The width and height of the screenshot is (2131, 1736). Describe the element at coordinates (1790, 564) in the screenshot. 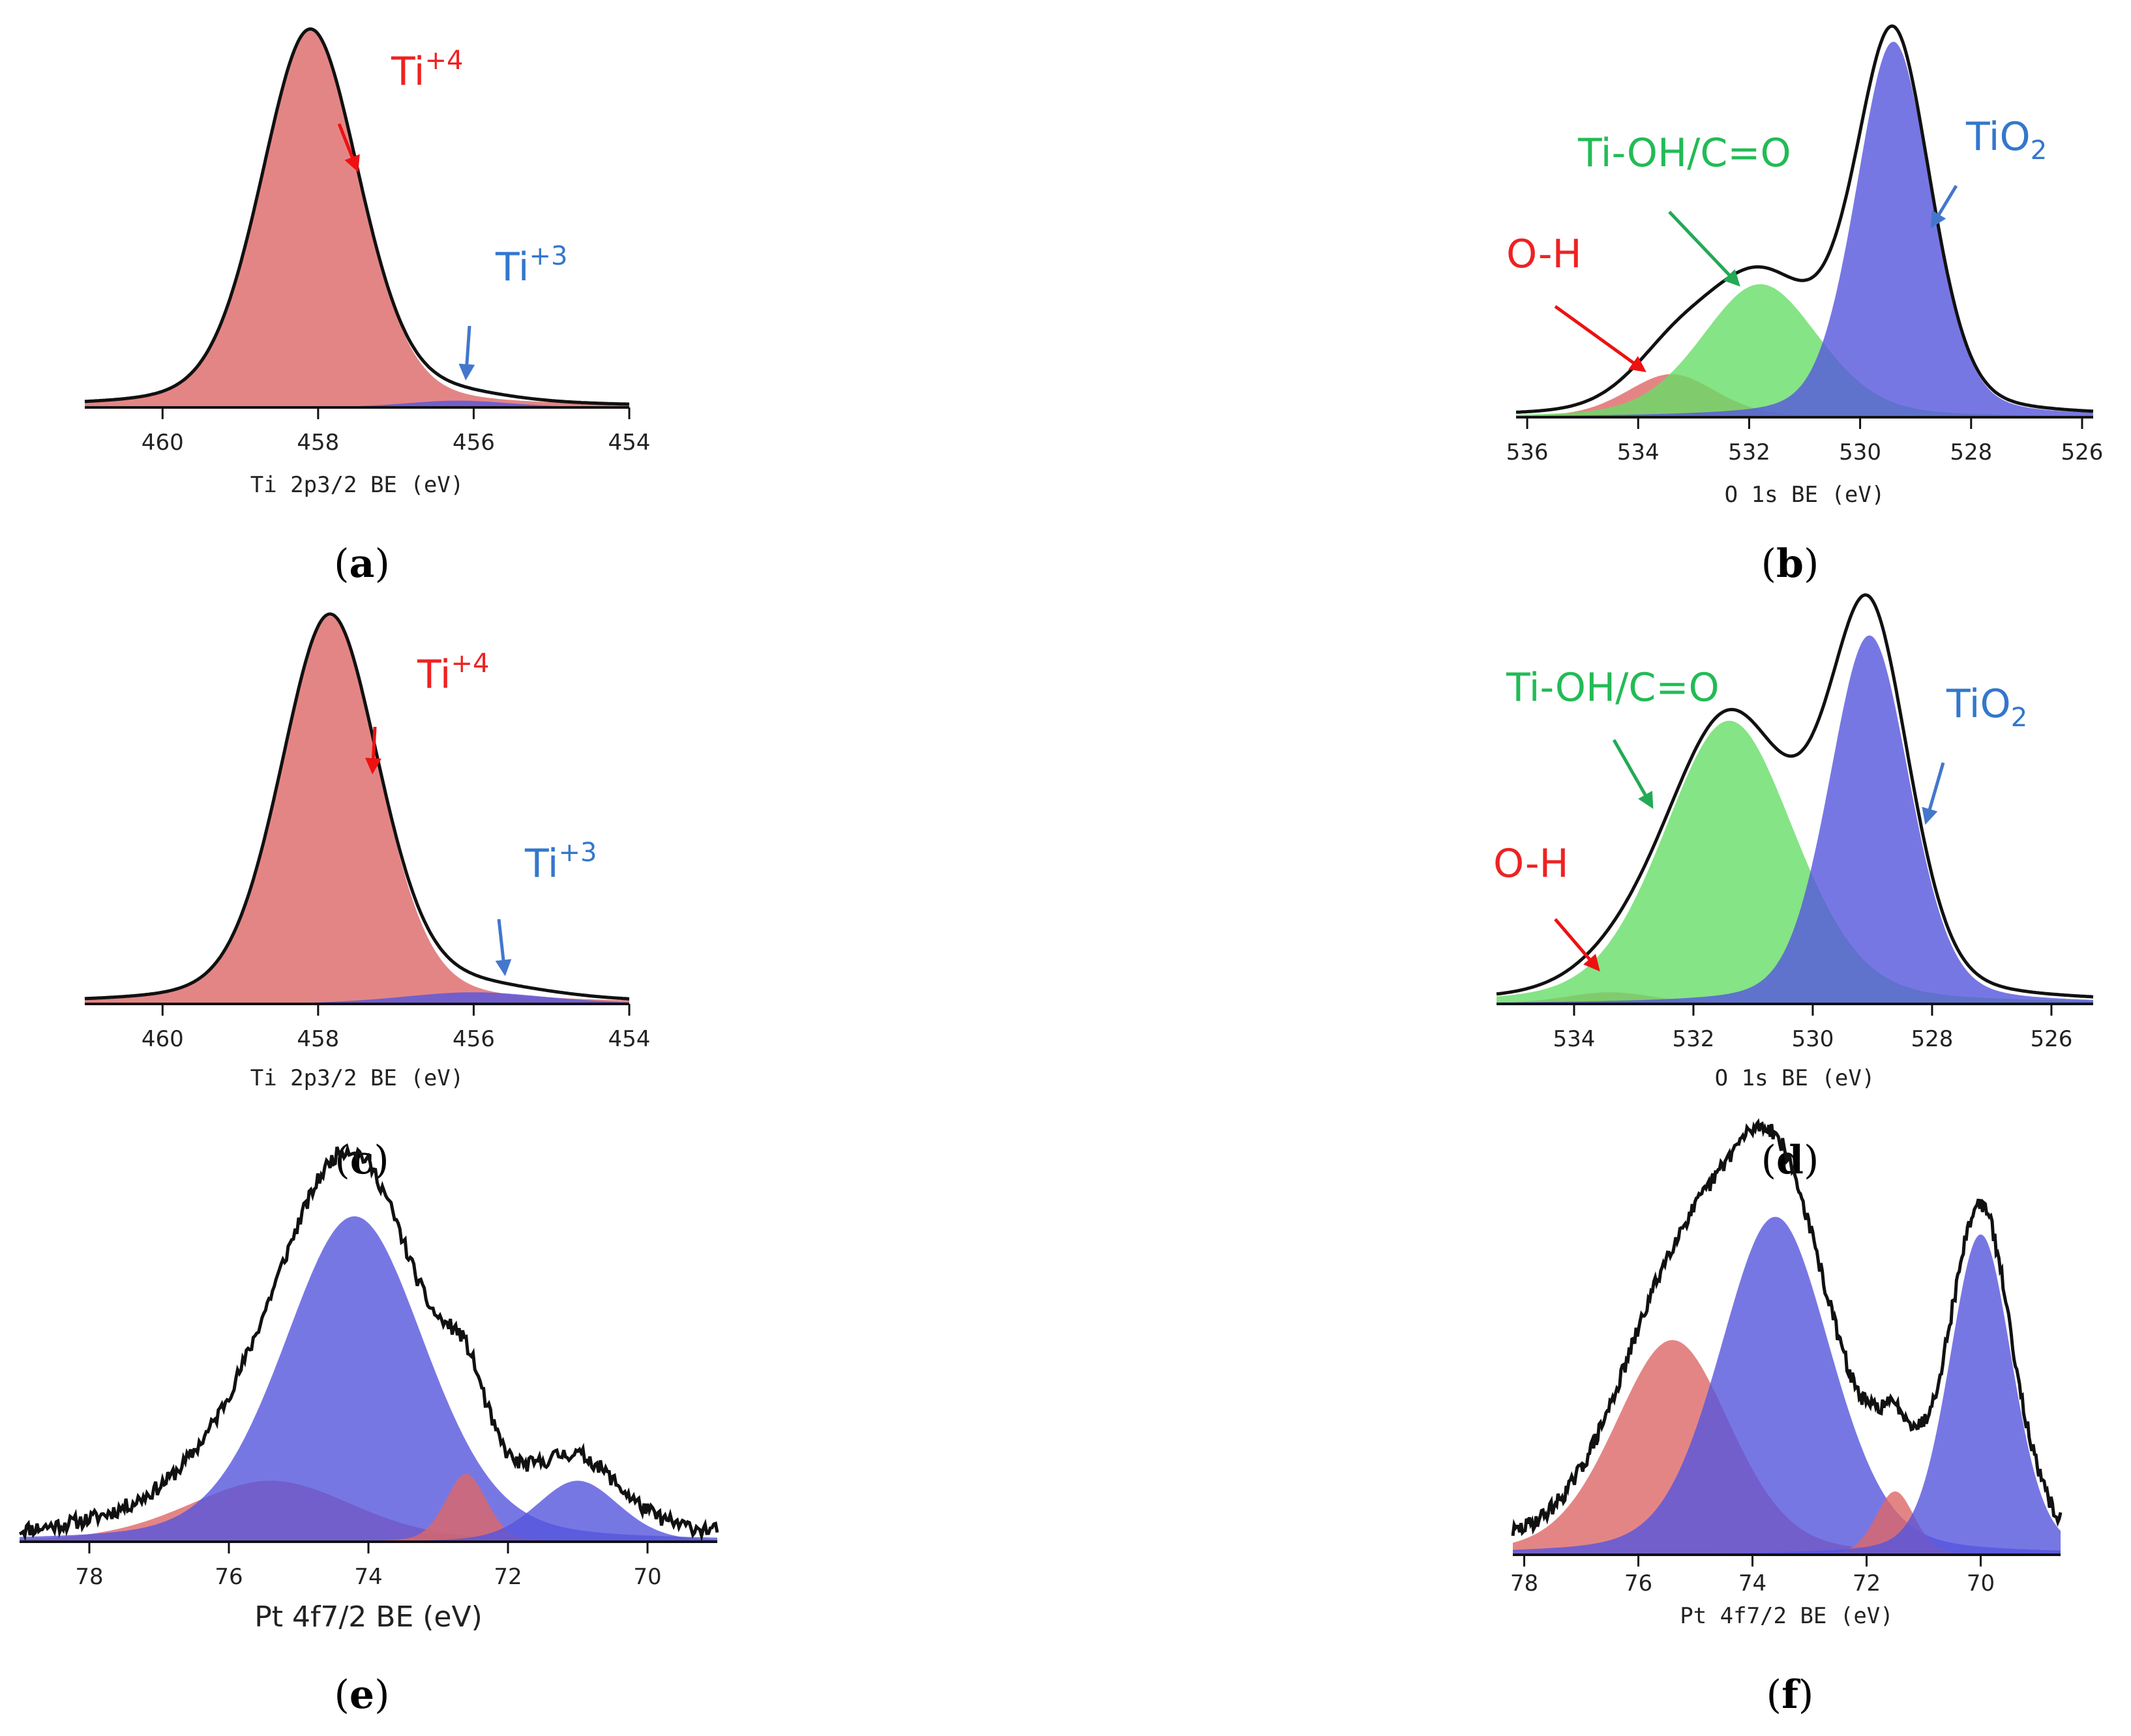

I see `panel-caption: (b)` at that location.